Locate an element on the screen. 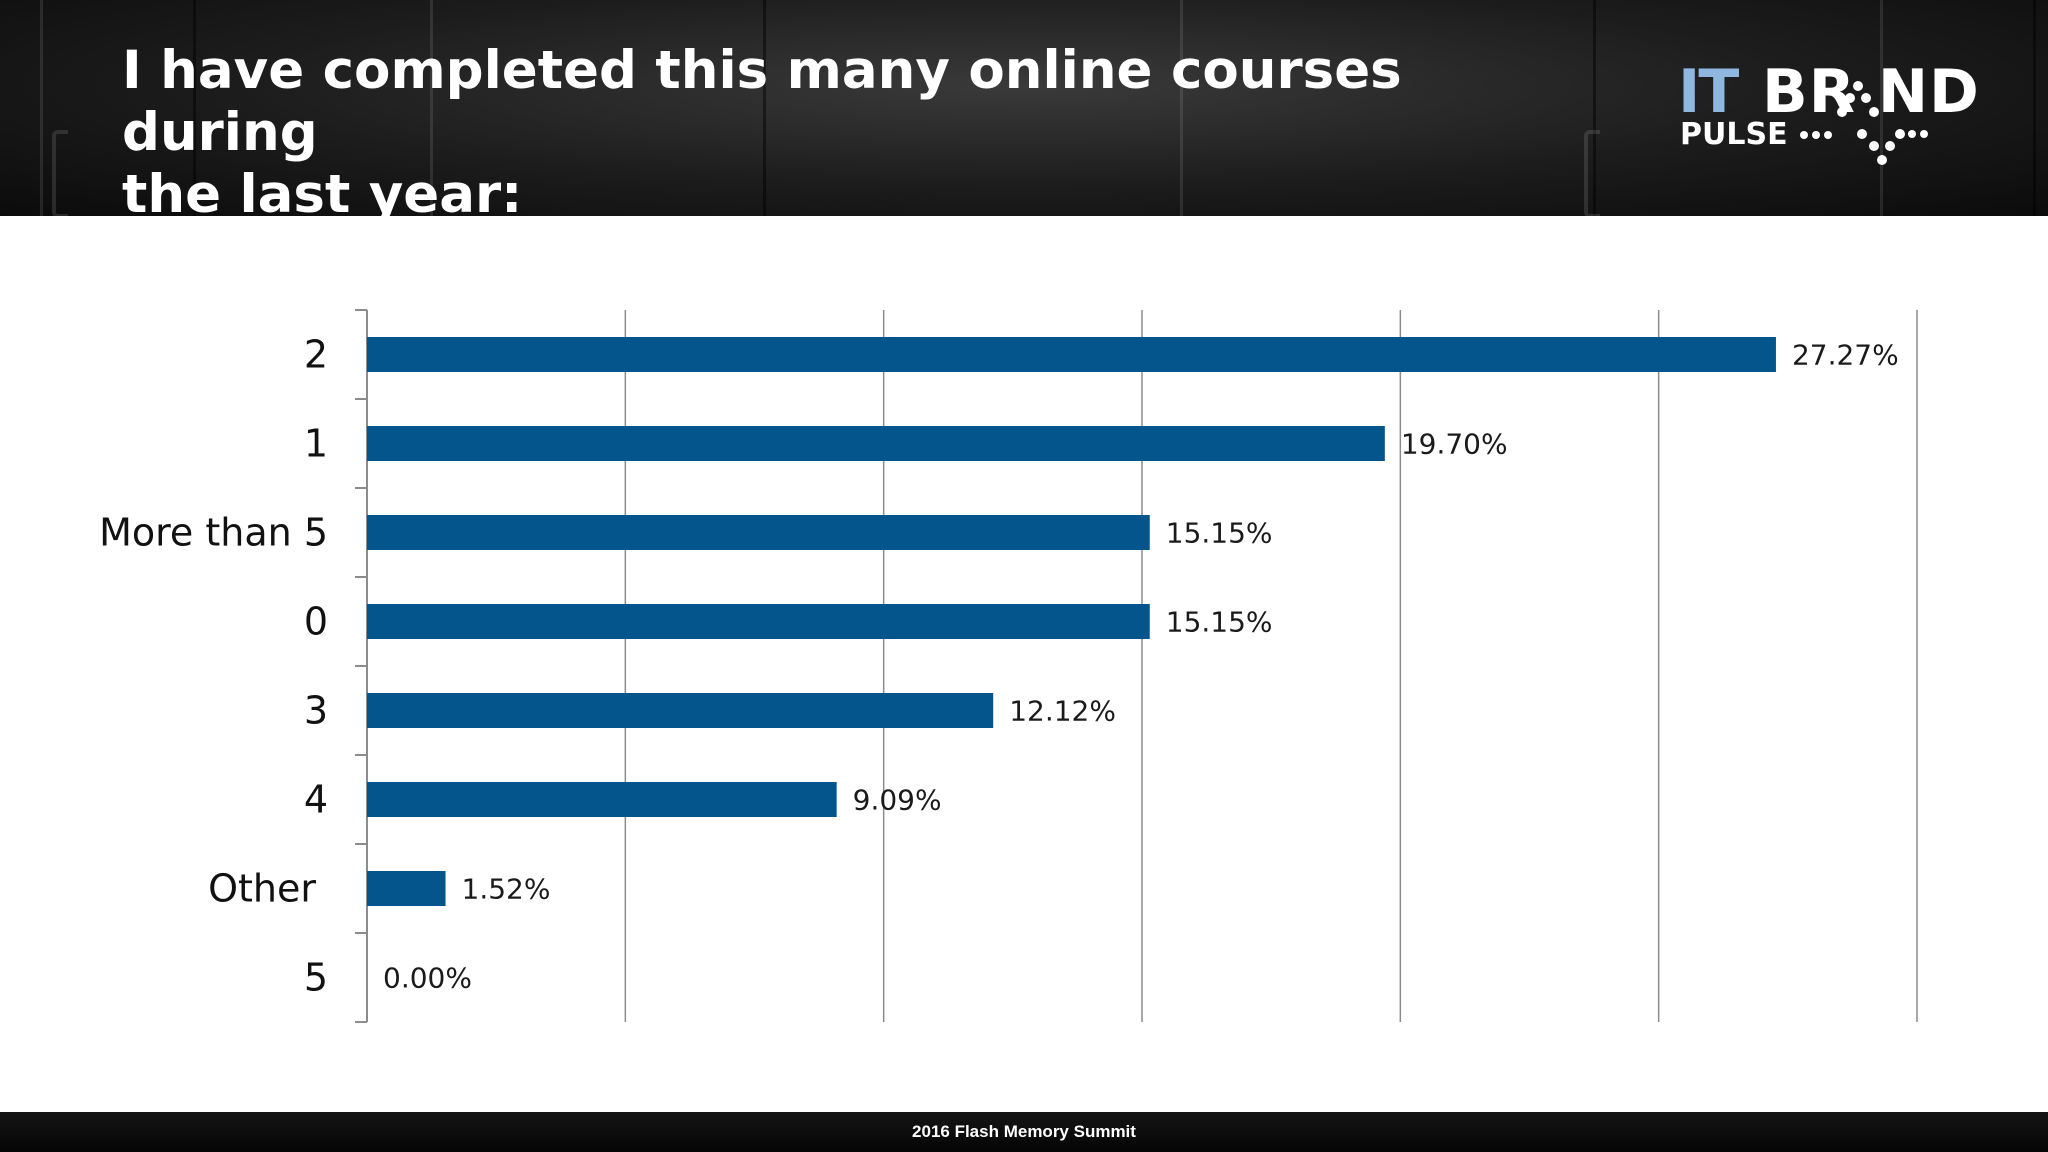 This screenshot has height=1152, width=2048. data-label: 9.09% is located at coordinates (897, 800).